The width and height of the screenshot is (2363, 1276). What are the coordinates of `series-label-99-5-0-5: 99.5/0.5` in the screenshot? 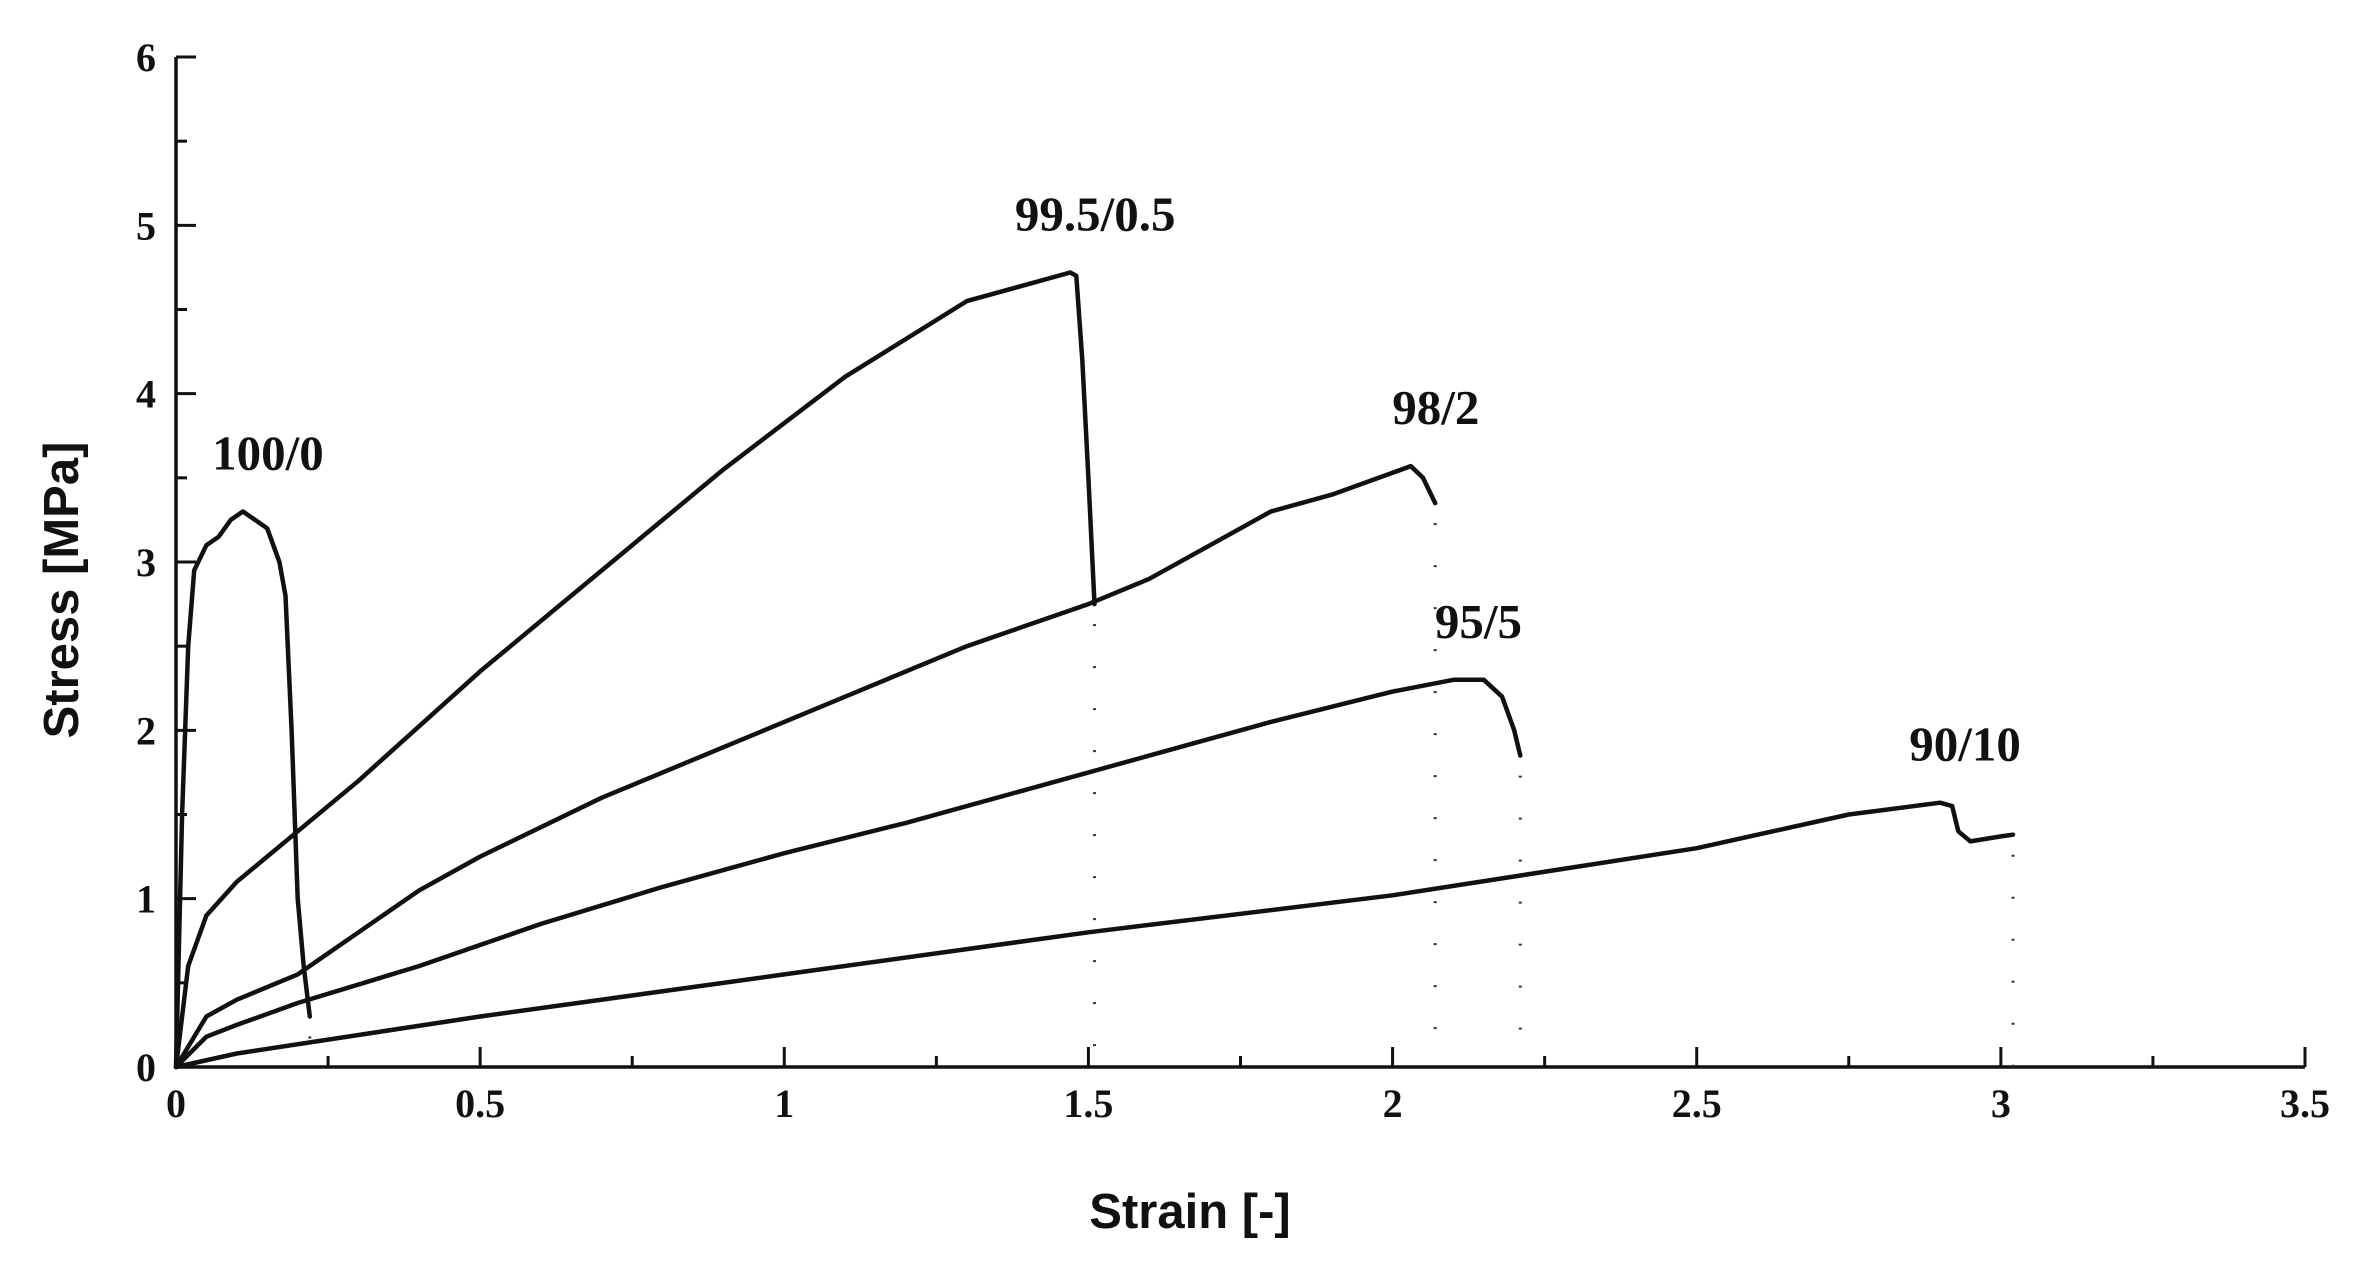 It's located at (1095, 213).